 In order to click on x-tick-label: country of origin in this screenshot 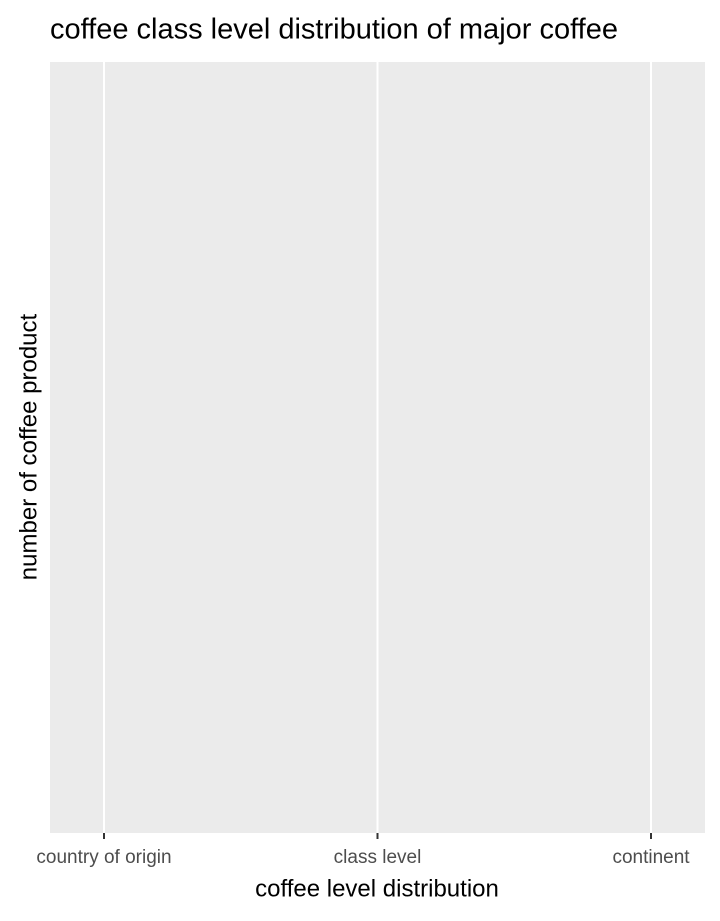, I will do `click(103, 857)`.